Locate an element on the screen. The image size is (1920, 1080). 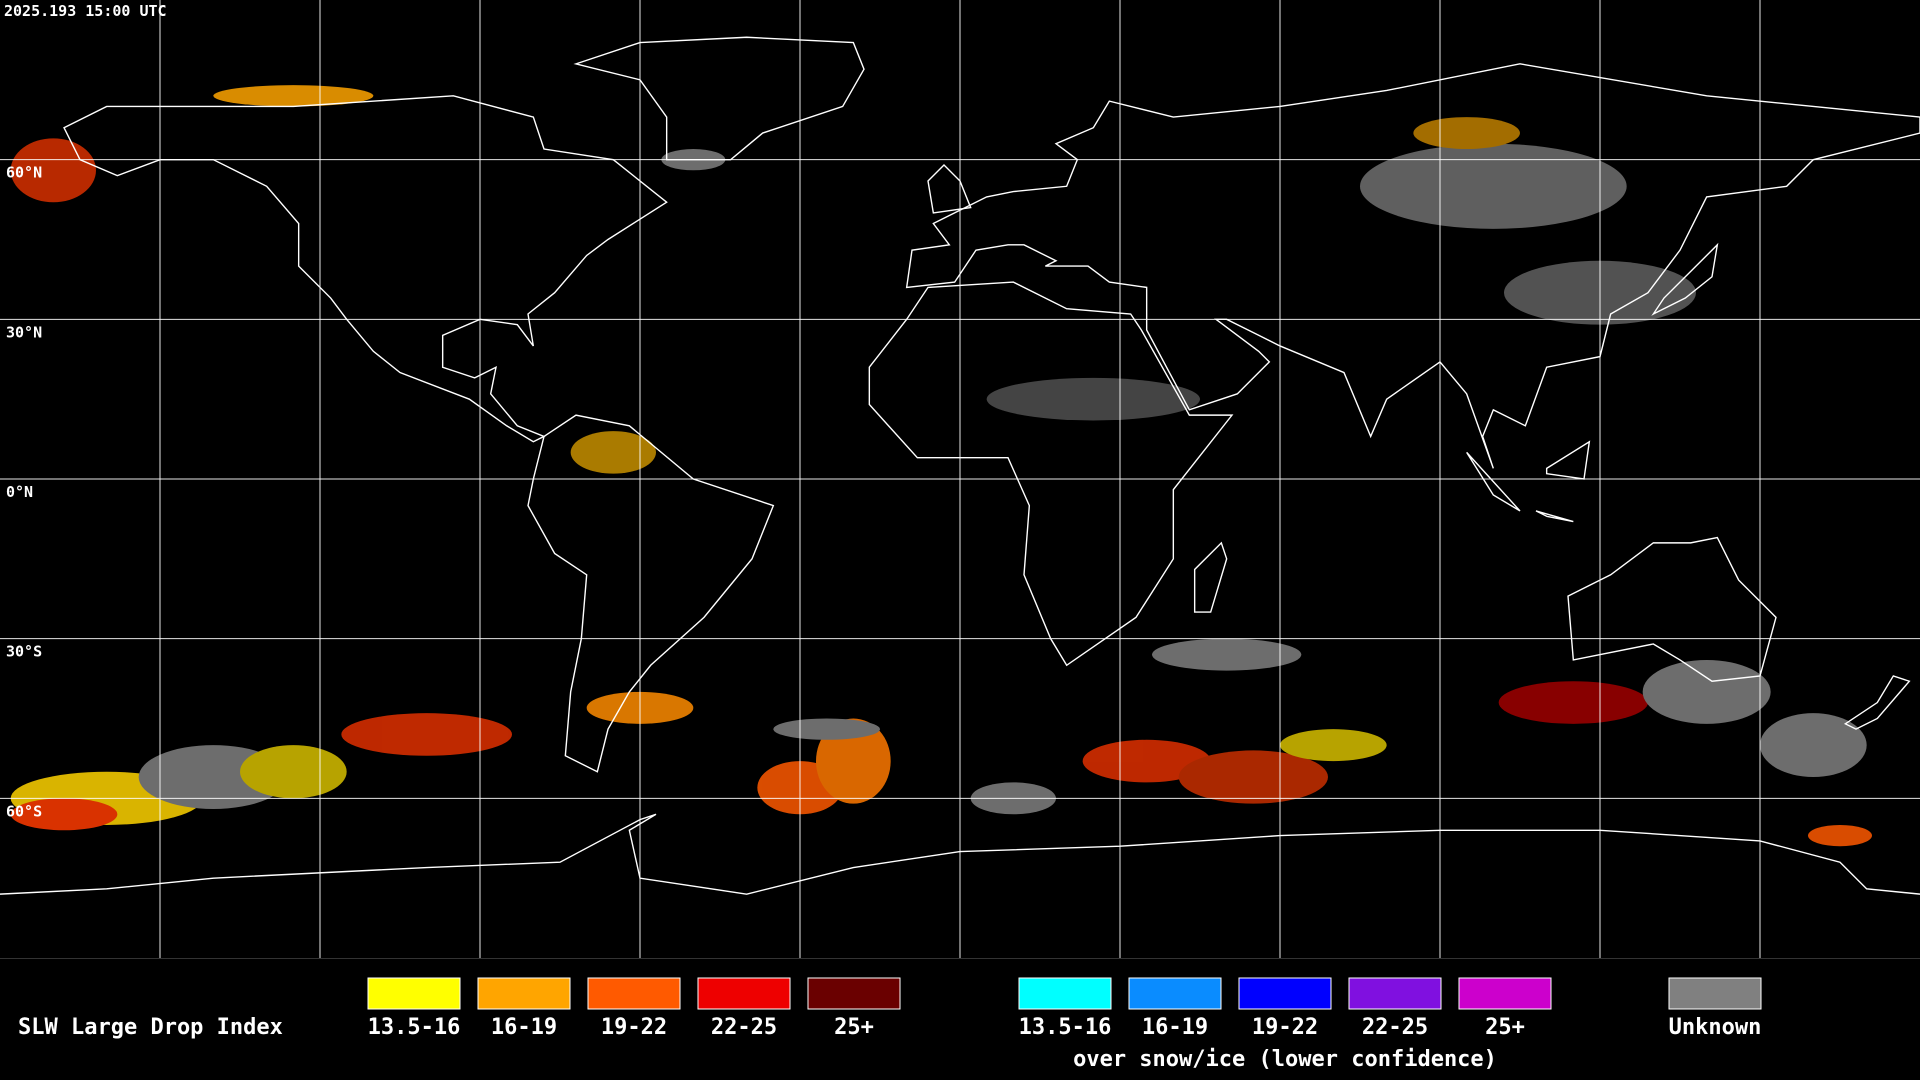
lat-label: 60°S is located at coordinates (24, 811).